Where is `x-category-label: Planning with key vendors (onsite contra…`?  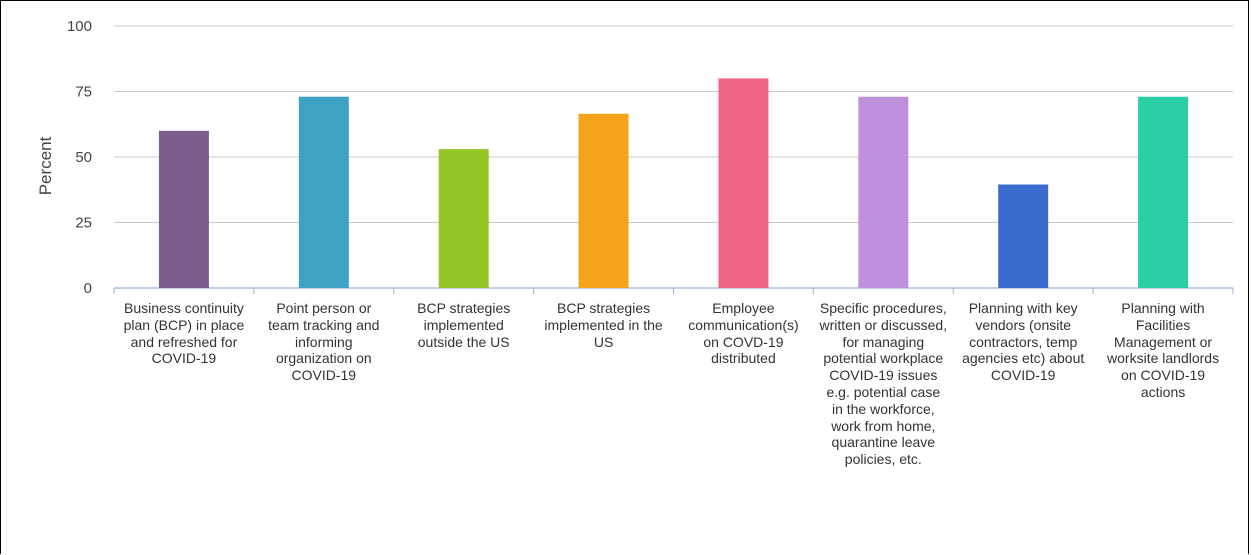
x-category-label: Planning with key vendors (onsite contra… is located at coordinates (1023, 342).